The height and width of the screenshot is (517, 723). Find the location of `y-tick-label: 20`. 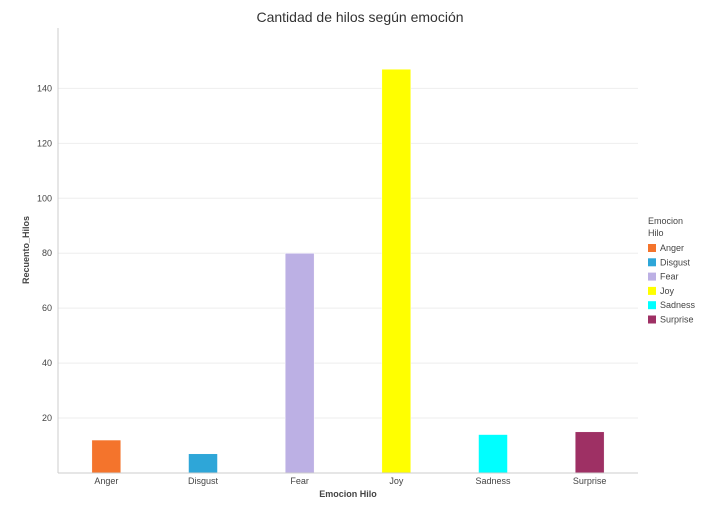

y-tick-label: 20 is located at coordinates (47, 418).